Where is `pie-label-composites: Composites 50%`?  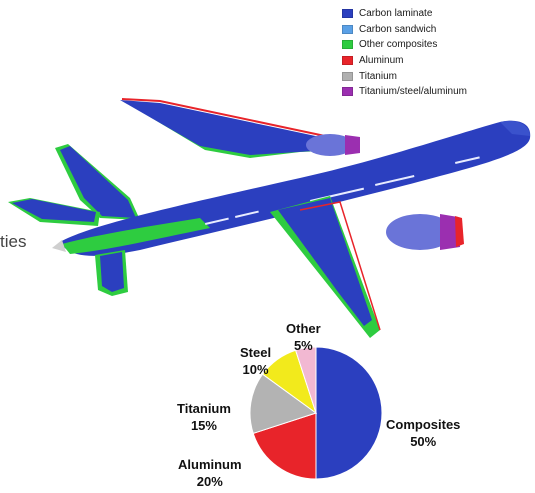
pie-label-composites: Composites 50% is located at coordinates (423, 433).